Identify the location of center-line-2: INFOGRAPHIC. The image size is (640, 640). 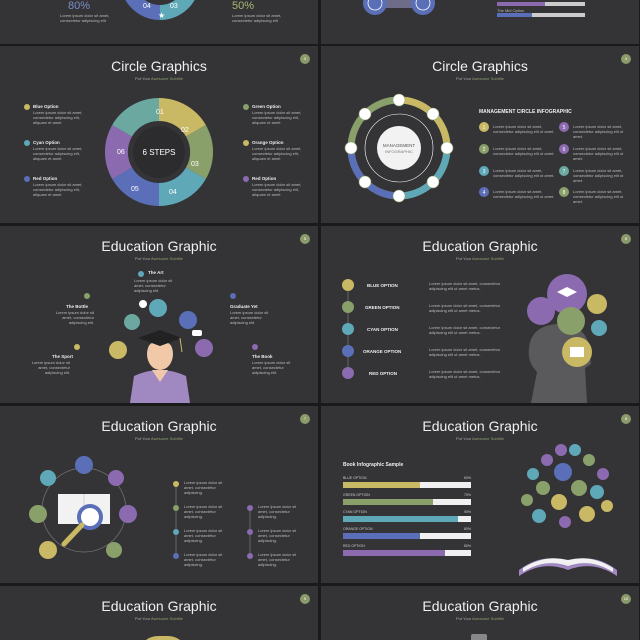
(399, 151).